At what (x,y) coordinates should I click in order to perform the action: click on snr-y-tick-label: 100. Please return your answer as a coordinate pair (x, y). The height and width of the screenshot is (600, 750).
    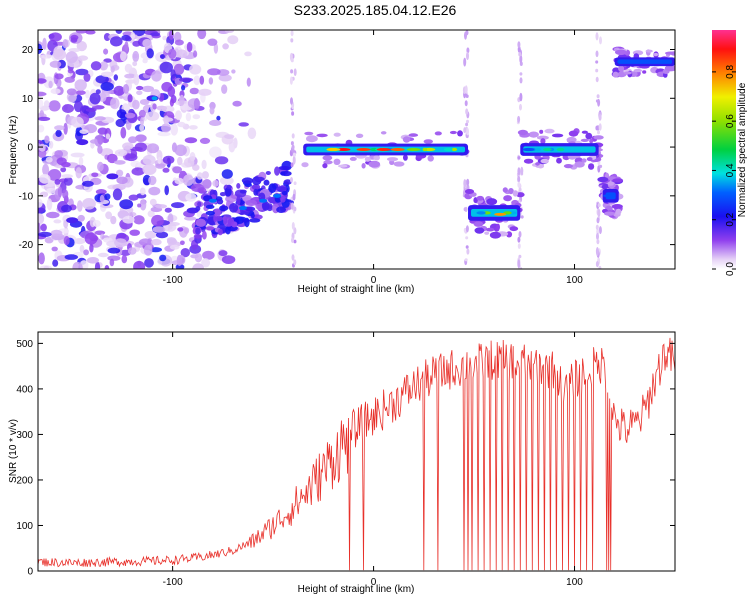
    Looking at the image, I should click on (24, 526).